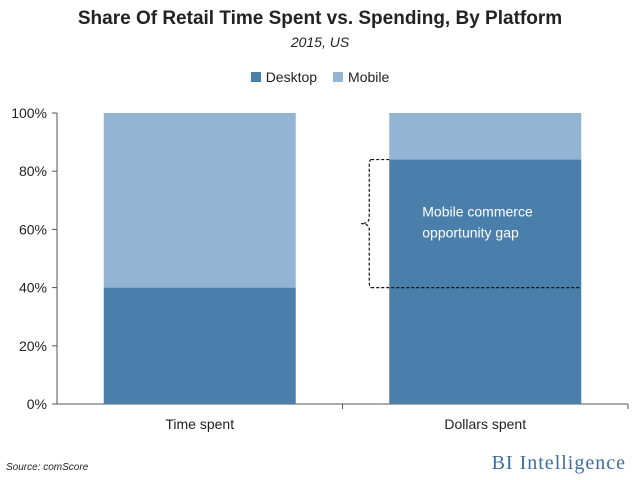 Image resolution: width=640 pixels, height=480 pixels. What do you see at coordinates (199, 424) in the screenshot?
I see `x-tick-label: Time spent` at bounding box center [199, 424].